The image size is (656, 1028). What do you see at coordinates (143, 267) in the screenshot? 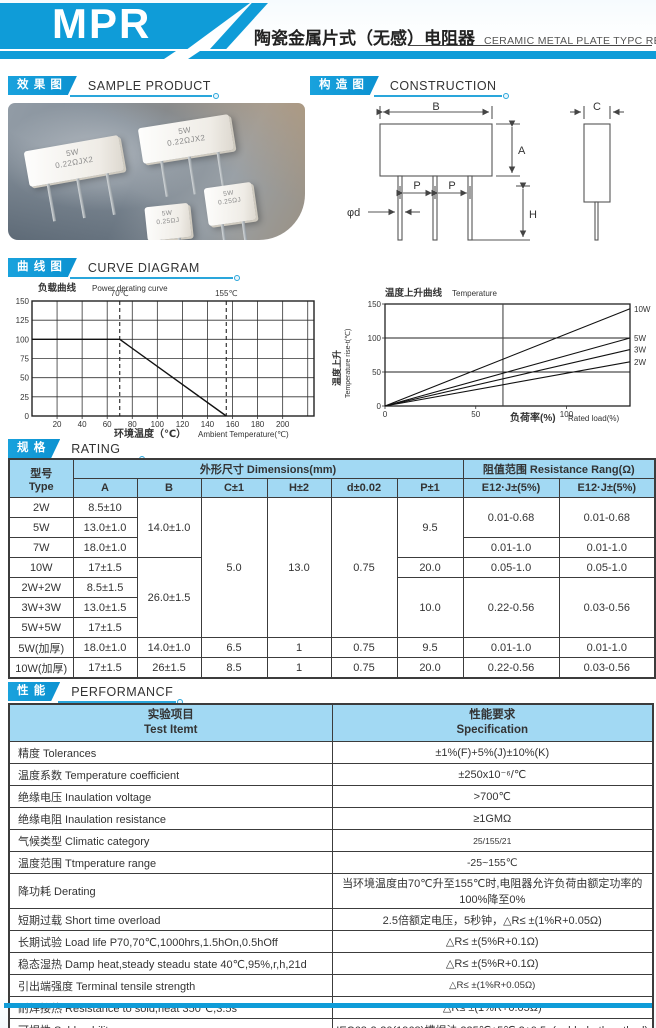
I see `section-label-en: CURVE DIAGRAM` at bounding box center [143, 267].